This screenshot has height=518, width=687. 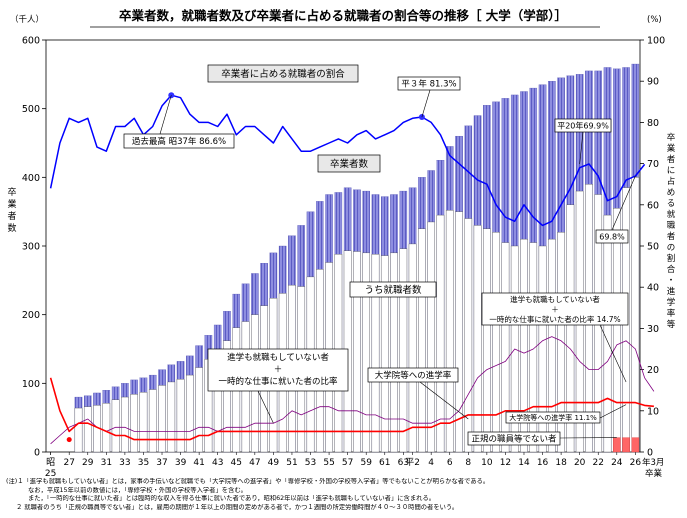 I want to click on left-axis-label-char: 卒, so click(x=11, y=192).